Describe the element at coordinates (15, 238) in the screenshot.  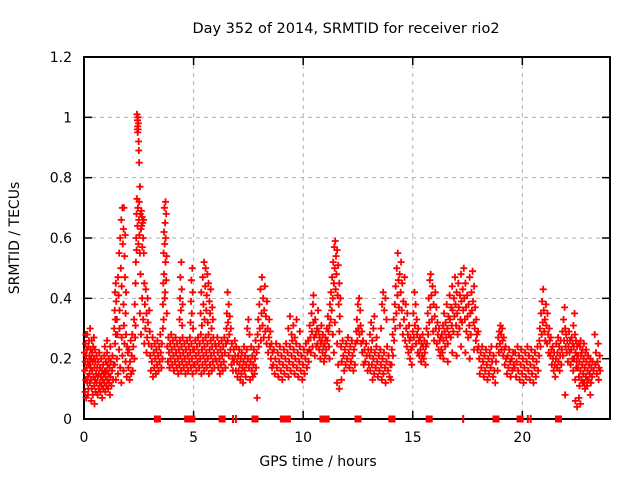
I see `y-axis-label: SRMTID / TECUs` at that location.